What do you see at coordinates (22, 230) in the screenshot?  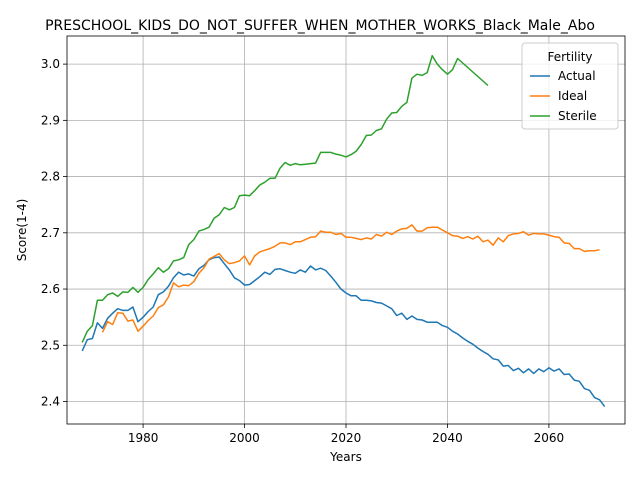 I see `y-axis-label: Score(1-4)` at bounding box center [22, 230].